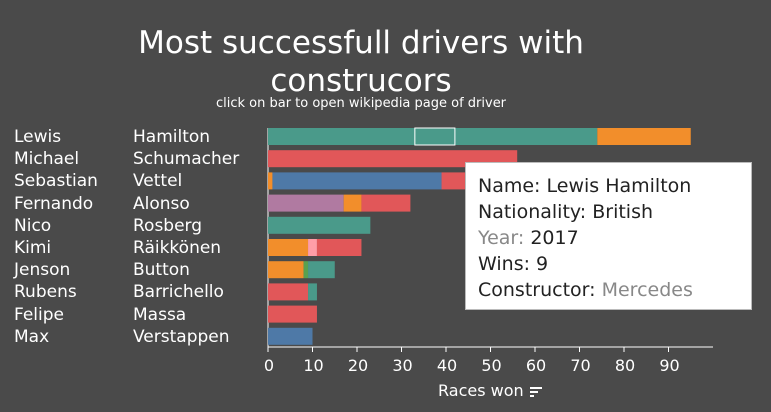  What do you see at coordinates (532, 212) in the screenshot?
I see `tooltip-nationality-label: Nationality:` at bounding box center [532, 212].